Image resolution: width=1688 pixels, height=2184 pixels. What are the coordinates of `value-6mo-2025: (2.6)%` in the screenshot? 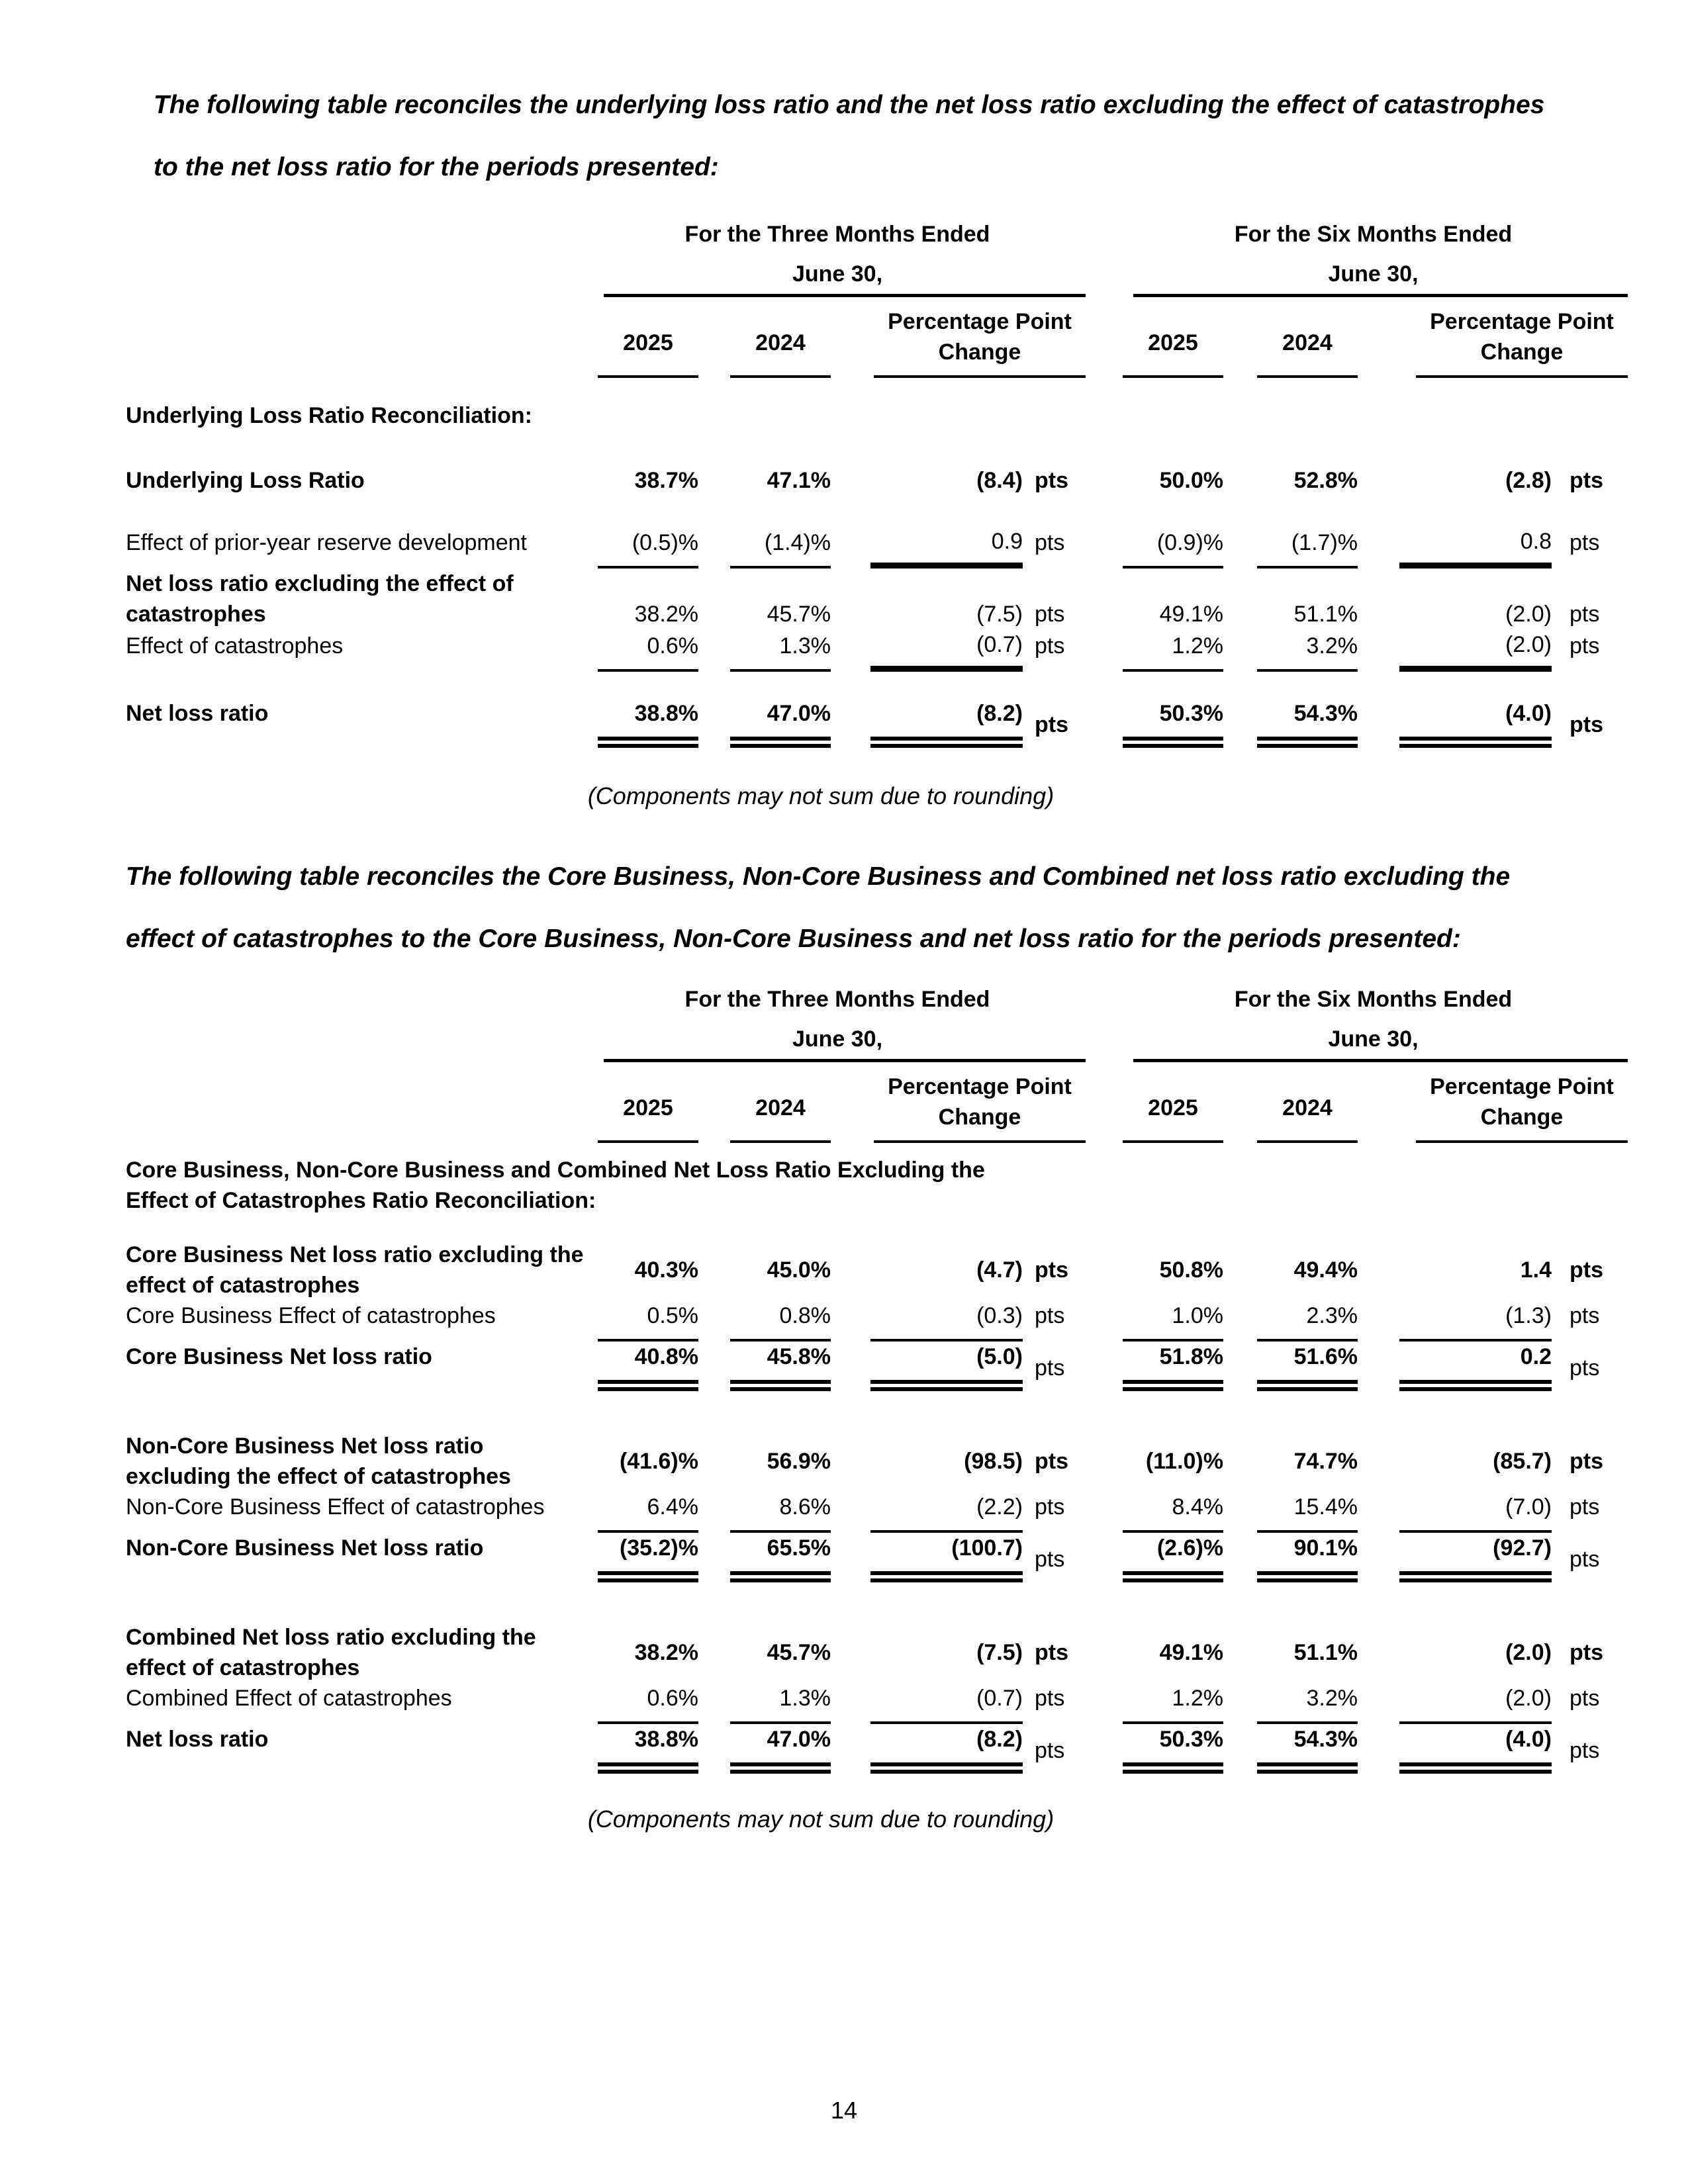 It's located at (1173, 1558).